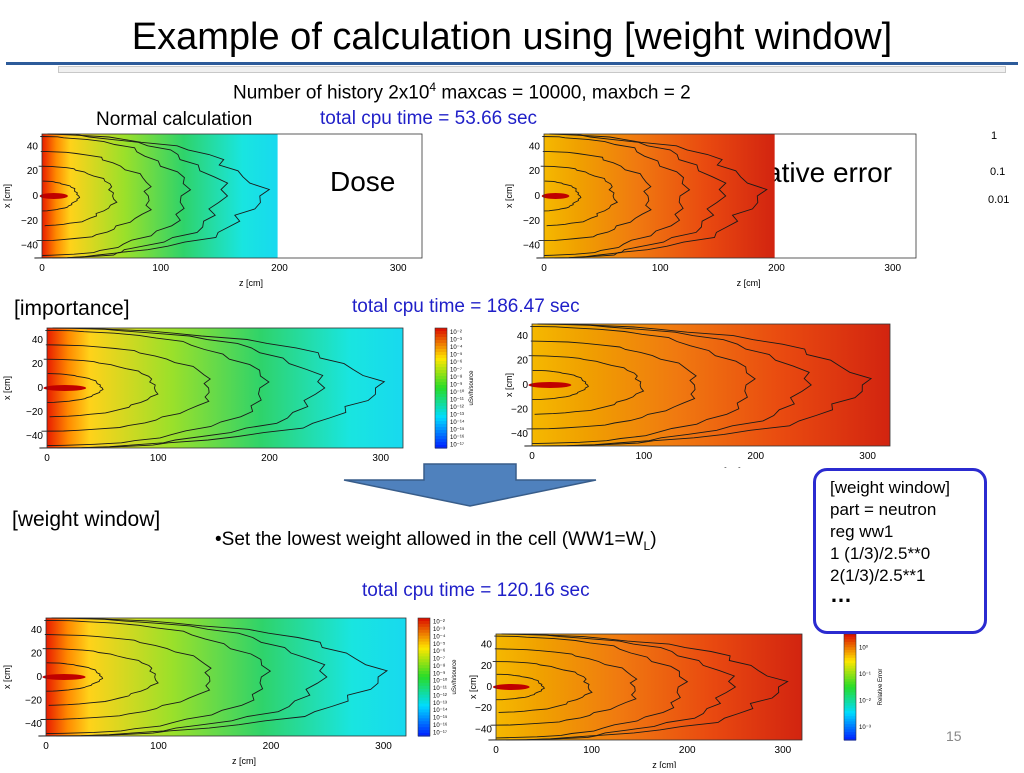 This screenshot has height=773, width=1024. What do you see at coordinates (890, 487) in the screenshot?
I see `ww-box-line: [weight window]` at bounding box center [890, 487].